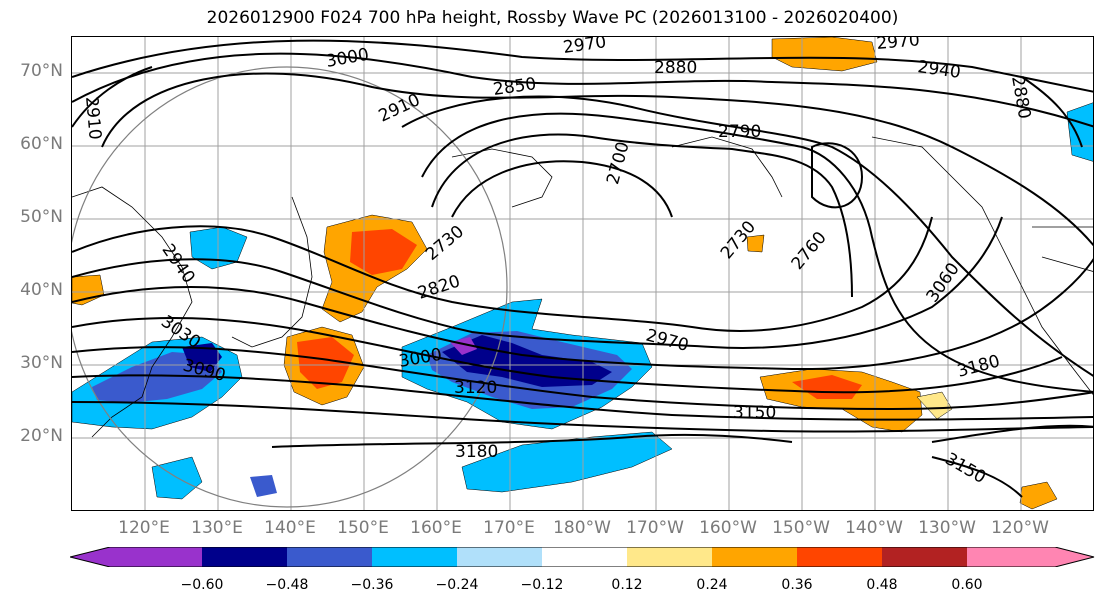  I want to click on colorbar, so click(582, 557).